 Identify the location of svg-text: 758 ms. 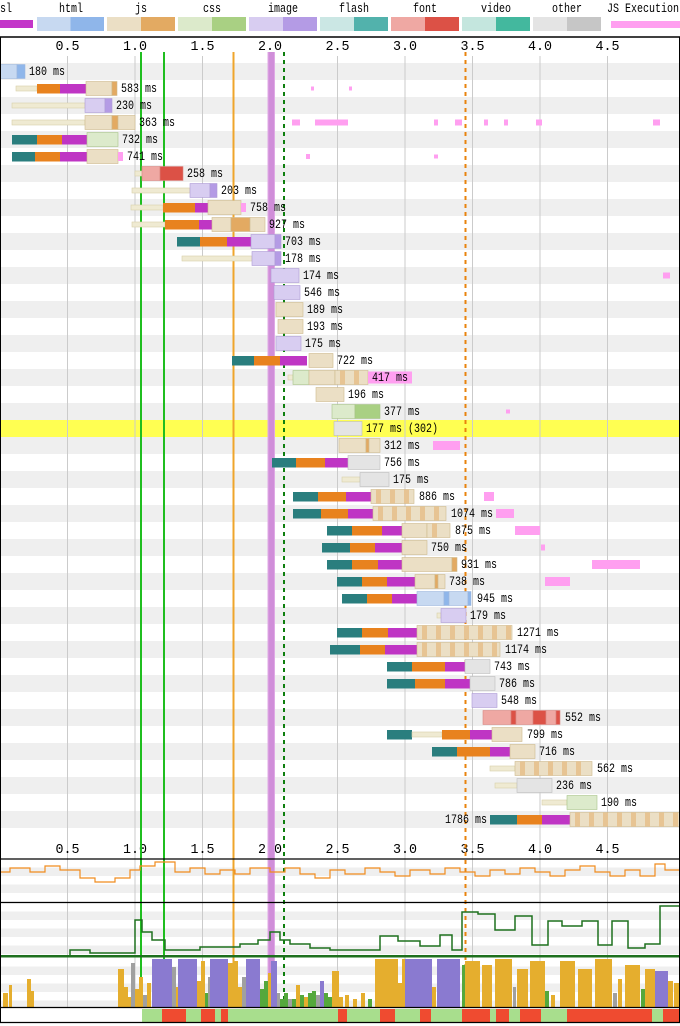
(268, 207).